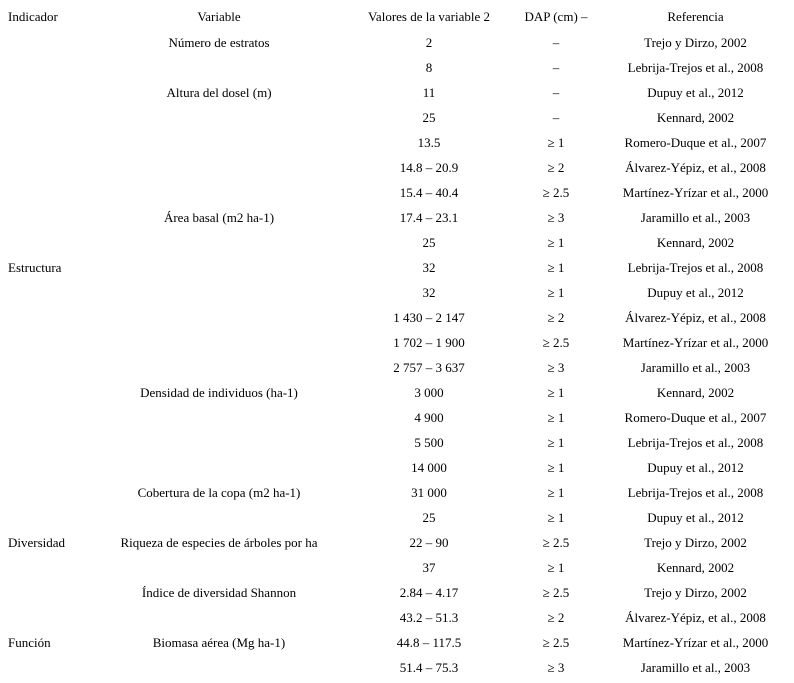  Describe the element at coordinates (429, 467) in the screenshot. I see `value-cell: 14 000` at that location.